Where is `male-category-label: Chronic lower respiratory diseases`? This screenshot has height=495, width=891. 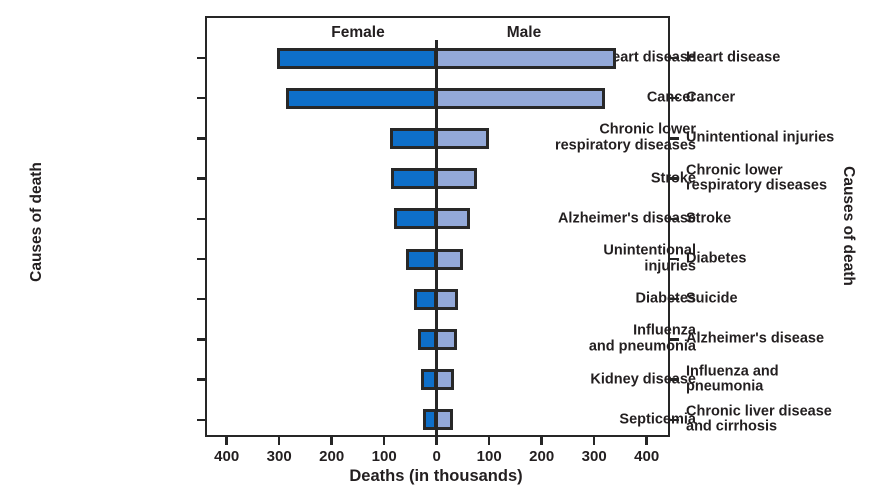 male-category-label: Chronic lower respiratory diseases is located at coordinates (757, 178).